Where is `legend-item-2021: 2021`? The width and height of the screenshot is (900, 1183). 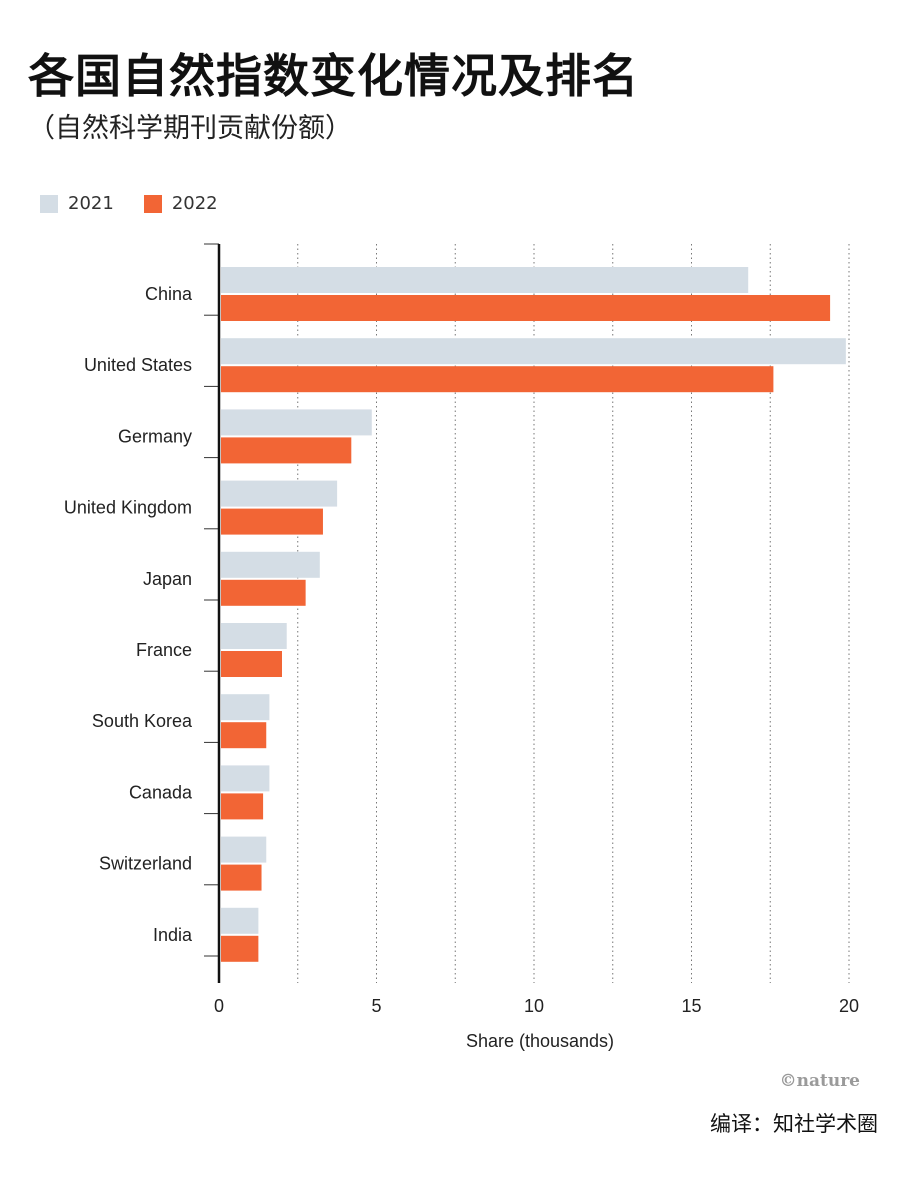
legend-item-2021: 2021 is located at coordinates (77, 203).